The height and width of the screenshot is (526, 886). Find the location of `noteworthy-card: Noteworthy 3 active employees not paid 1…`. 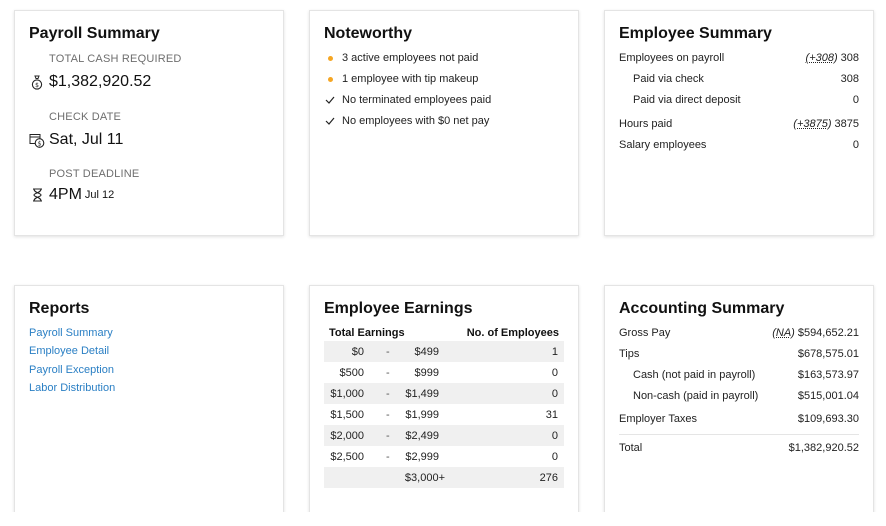

noteworthy-card: Noteworthy 3 active employees not paid 1… is located at coordinates (444, 123).